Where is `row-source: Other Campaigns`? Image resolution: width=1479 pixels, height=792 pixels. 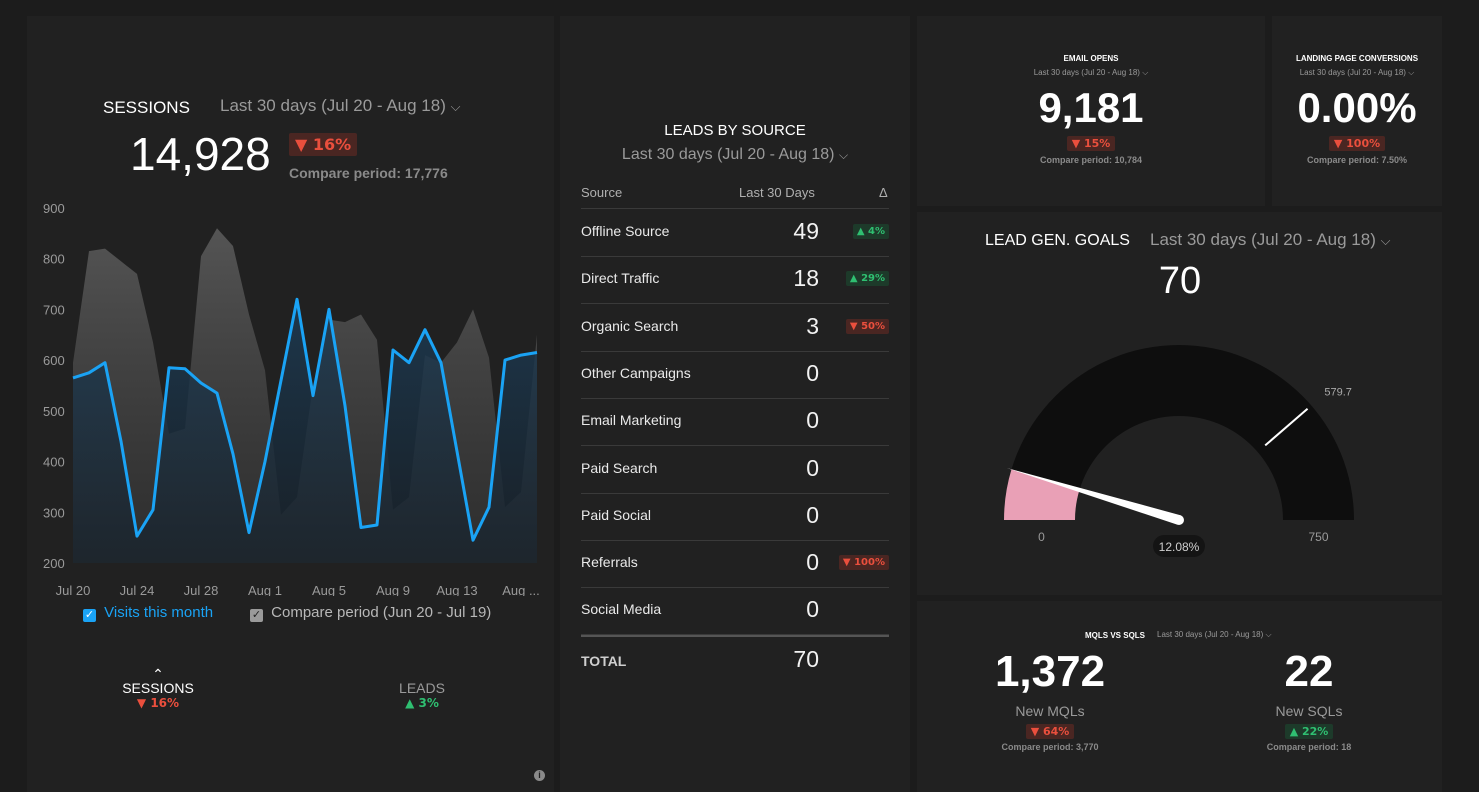 row-source: Other Campaigns is located at coordinates (636, 372).